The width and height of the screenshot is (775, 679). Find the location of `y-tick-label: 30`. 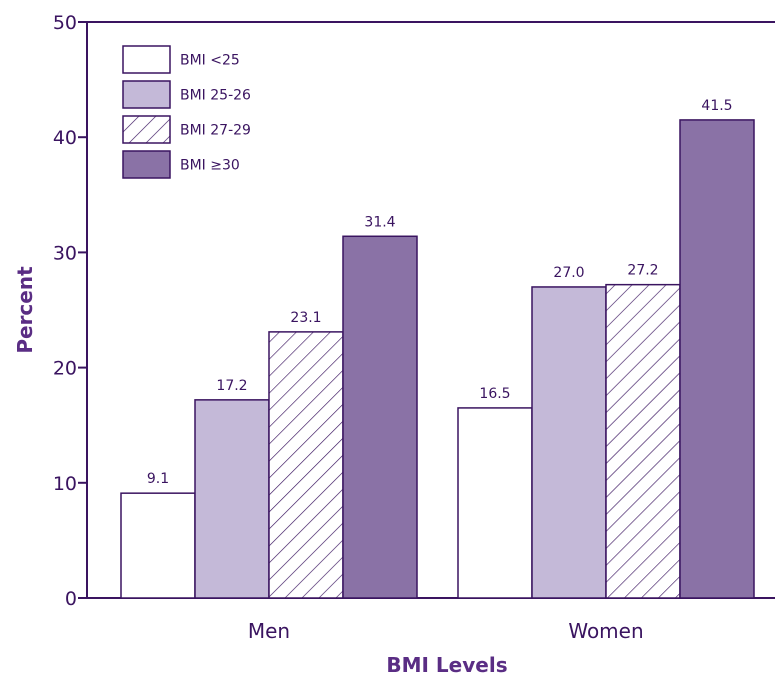

y-tick-label: 30 is located at coordinates (65, 253).